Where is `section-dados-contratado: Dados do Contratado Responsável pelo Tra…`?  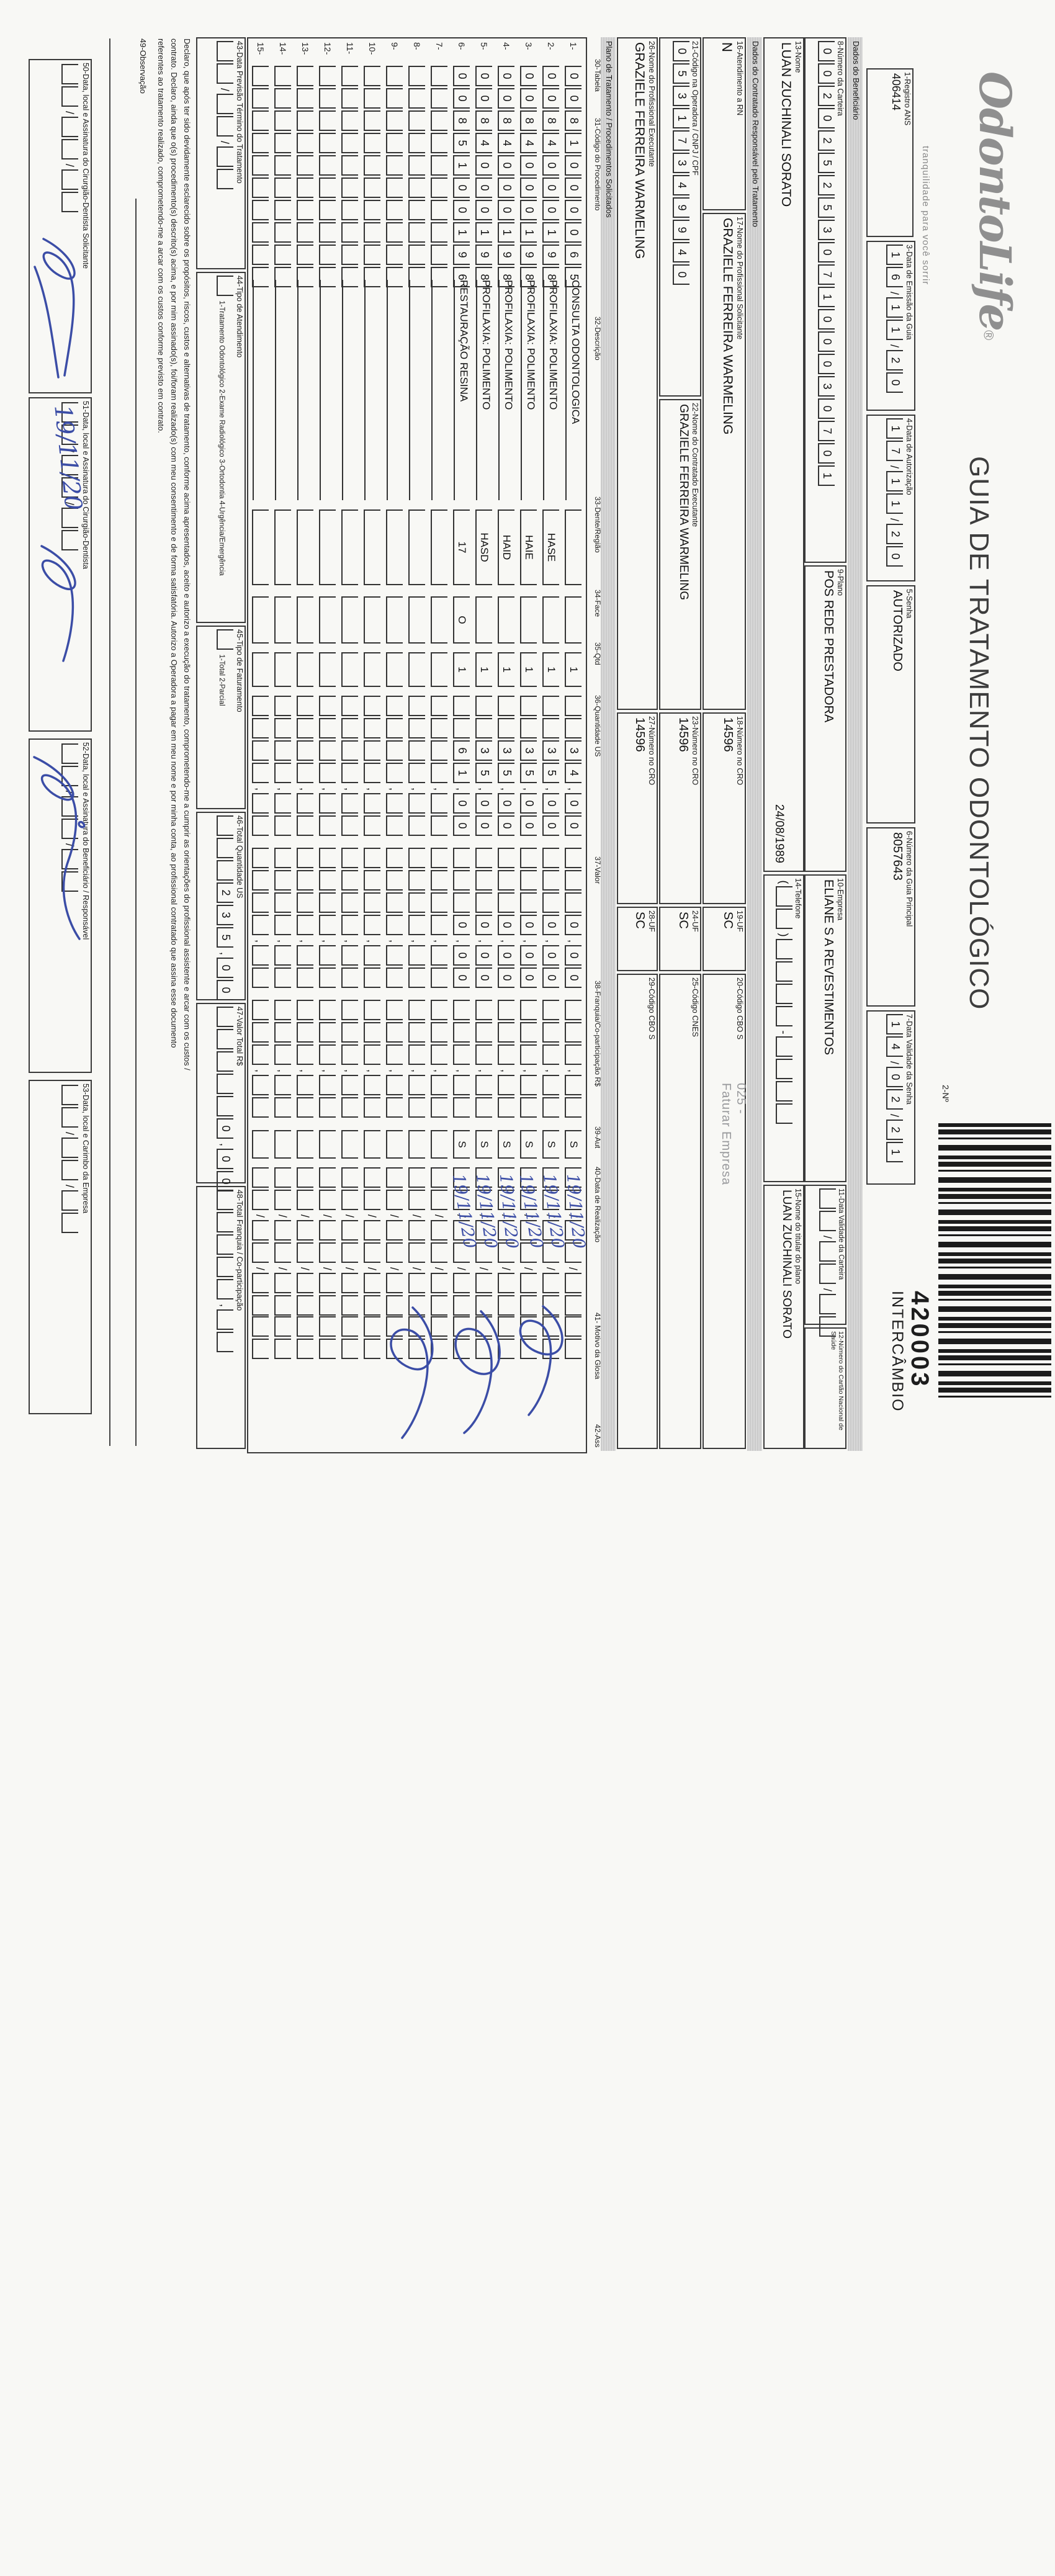
section-dados-contratado: Dados do Contratado Responsável pelo Tra… is located at coordinates (755, 744).